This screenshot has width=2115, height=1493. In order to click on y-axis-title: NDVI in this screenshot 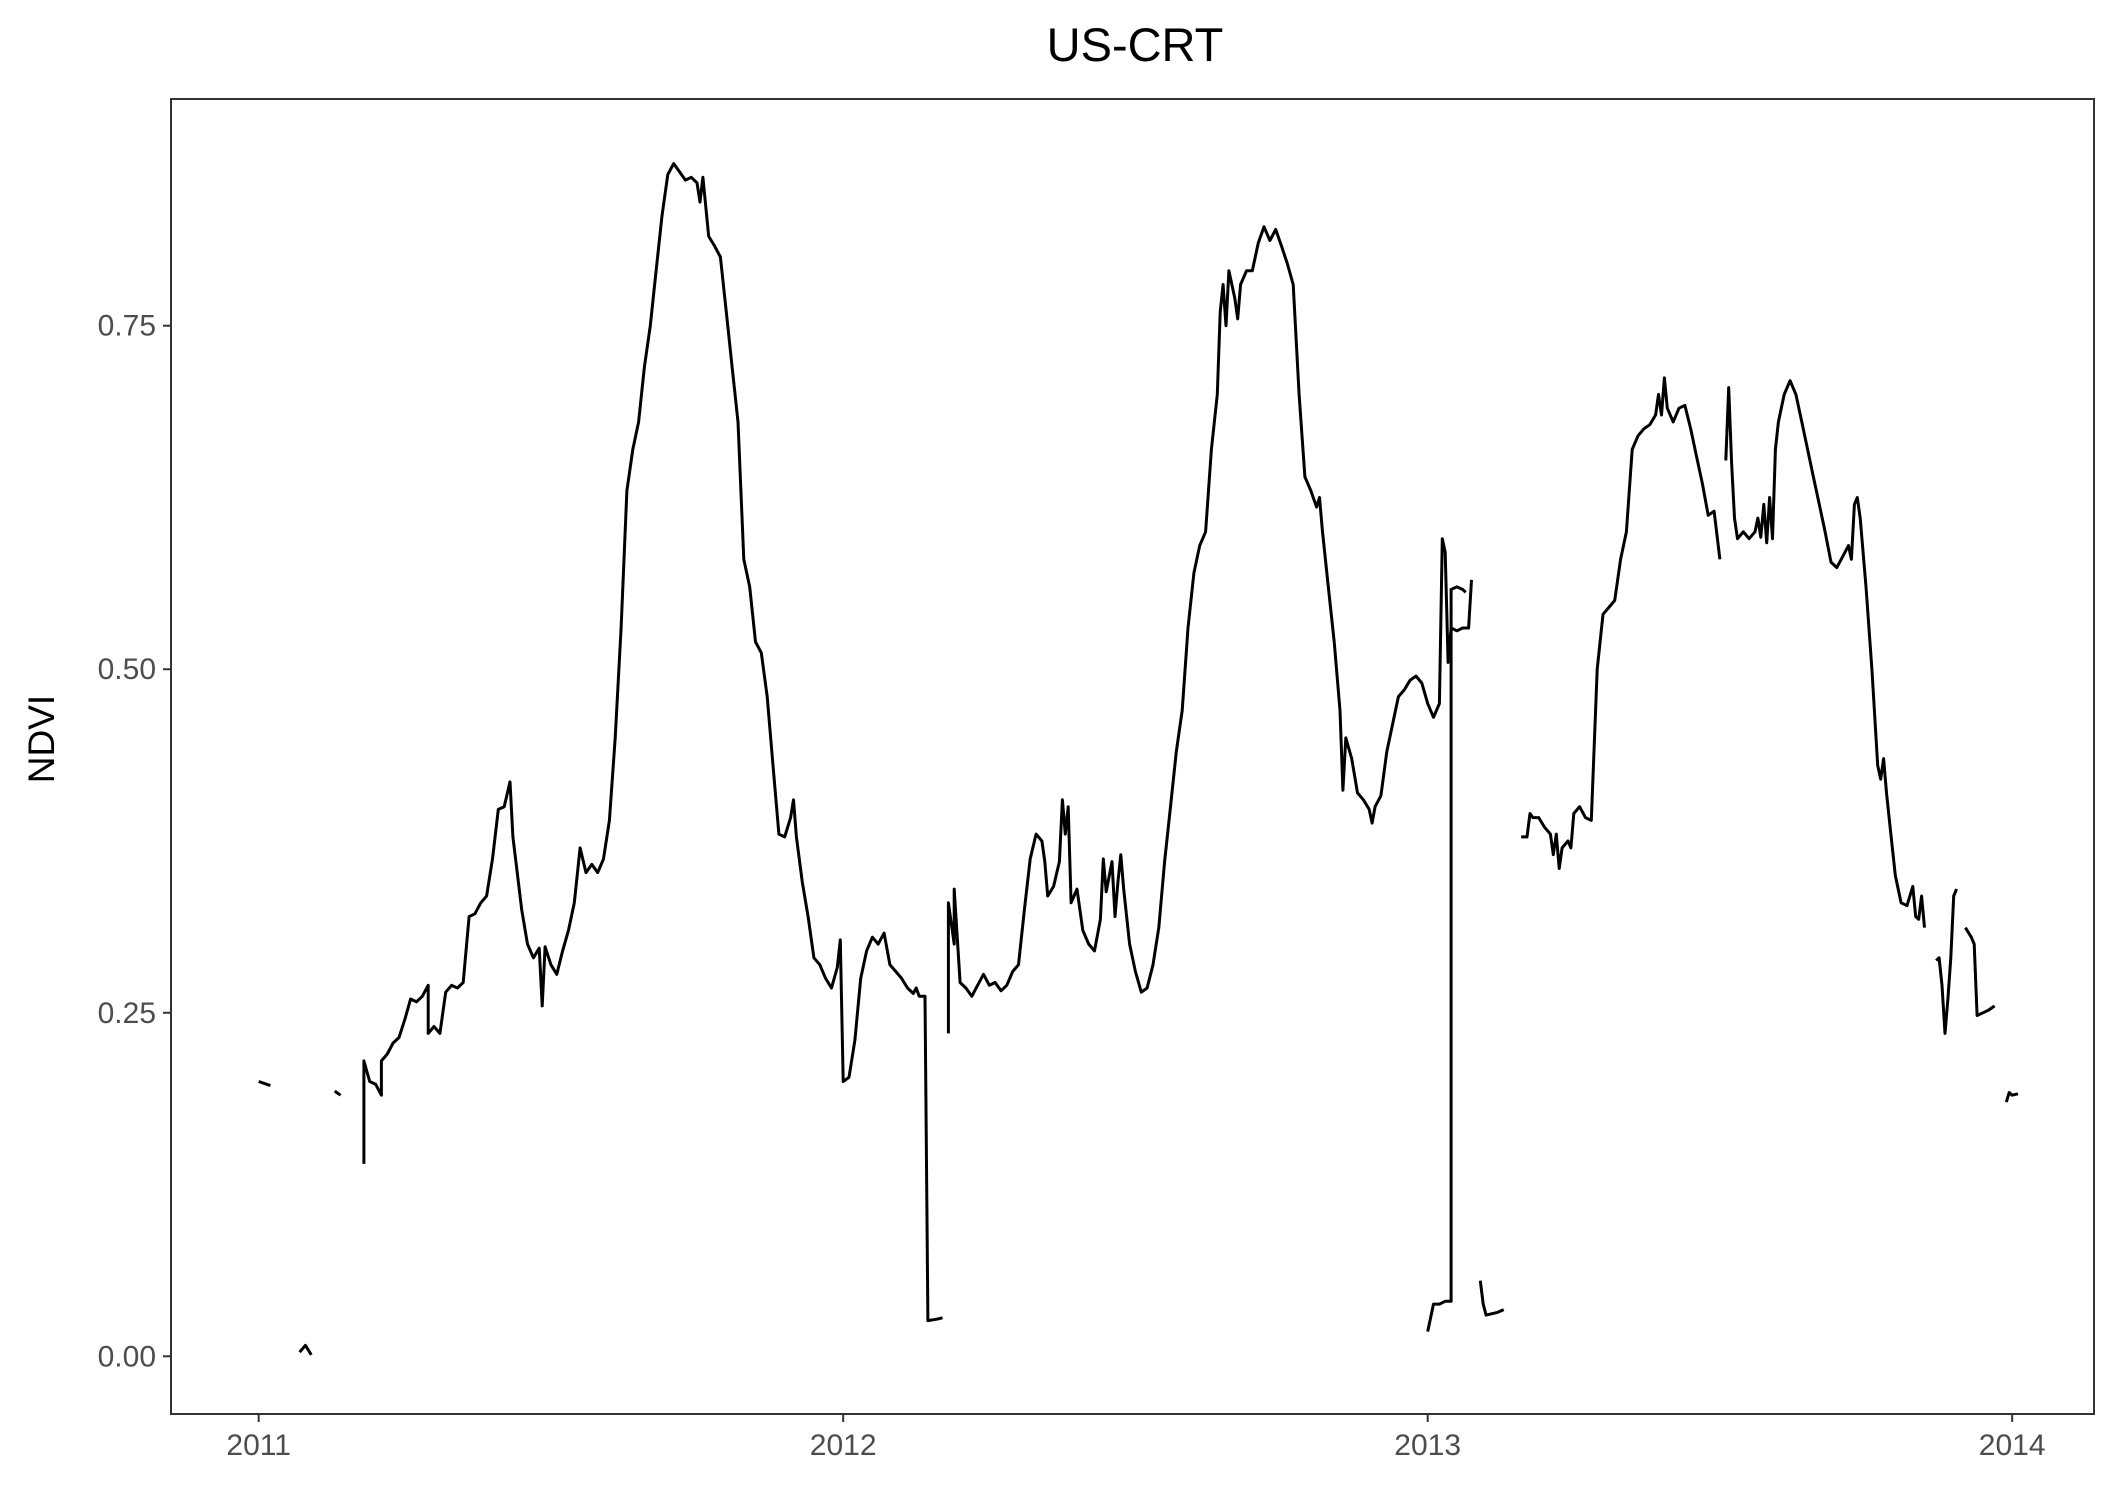, I will do `click(41, 739)`.